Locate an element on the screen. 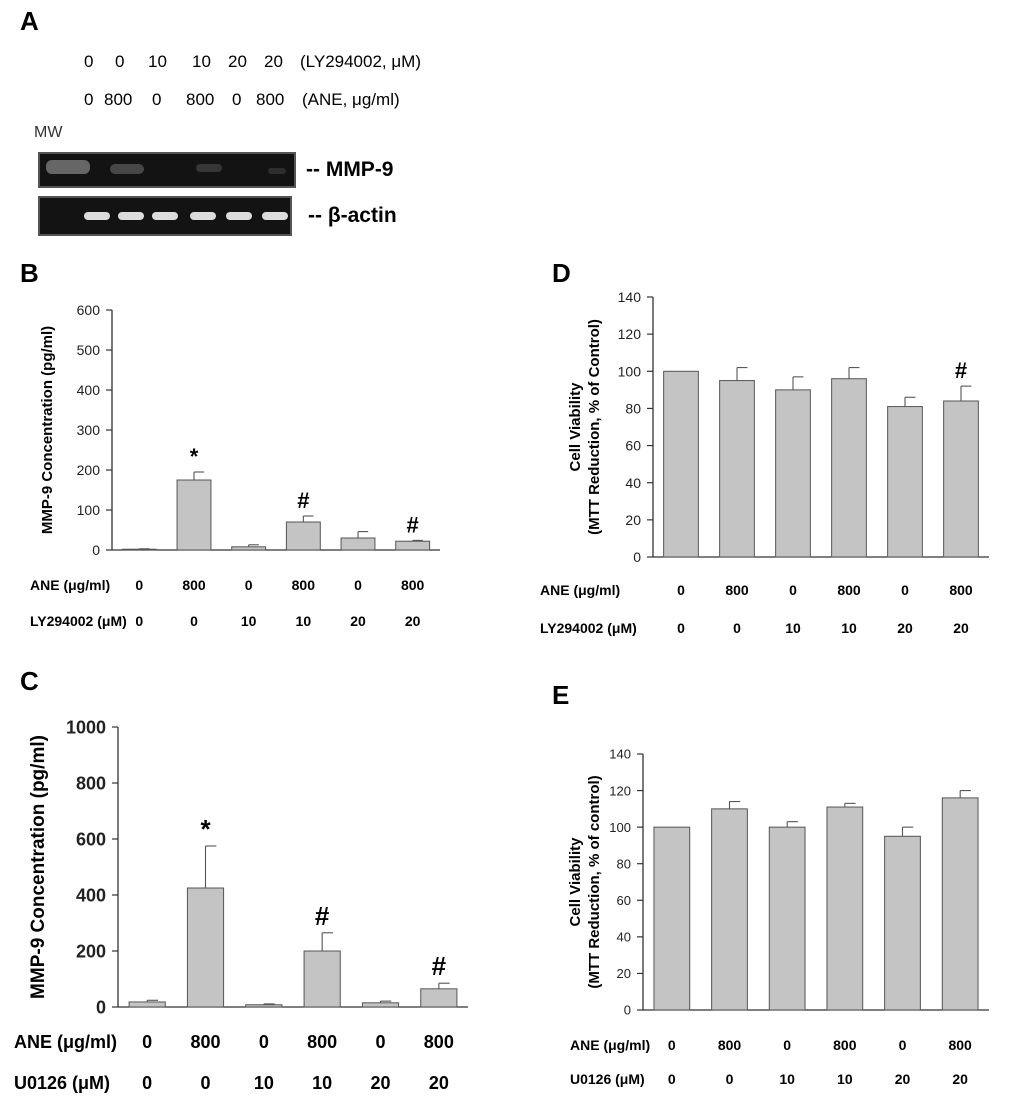 This screenshot has width=1020, height=1098. y-axis-label: (MTT Reduction, % of control) is located at coordinates (594, 881).